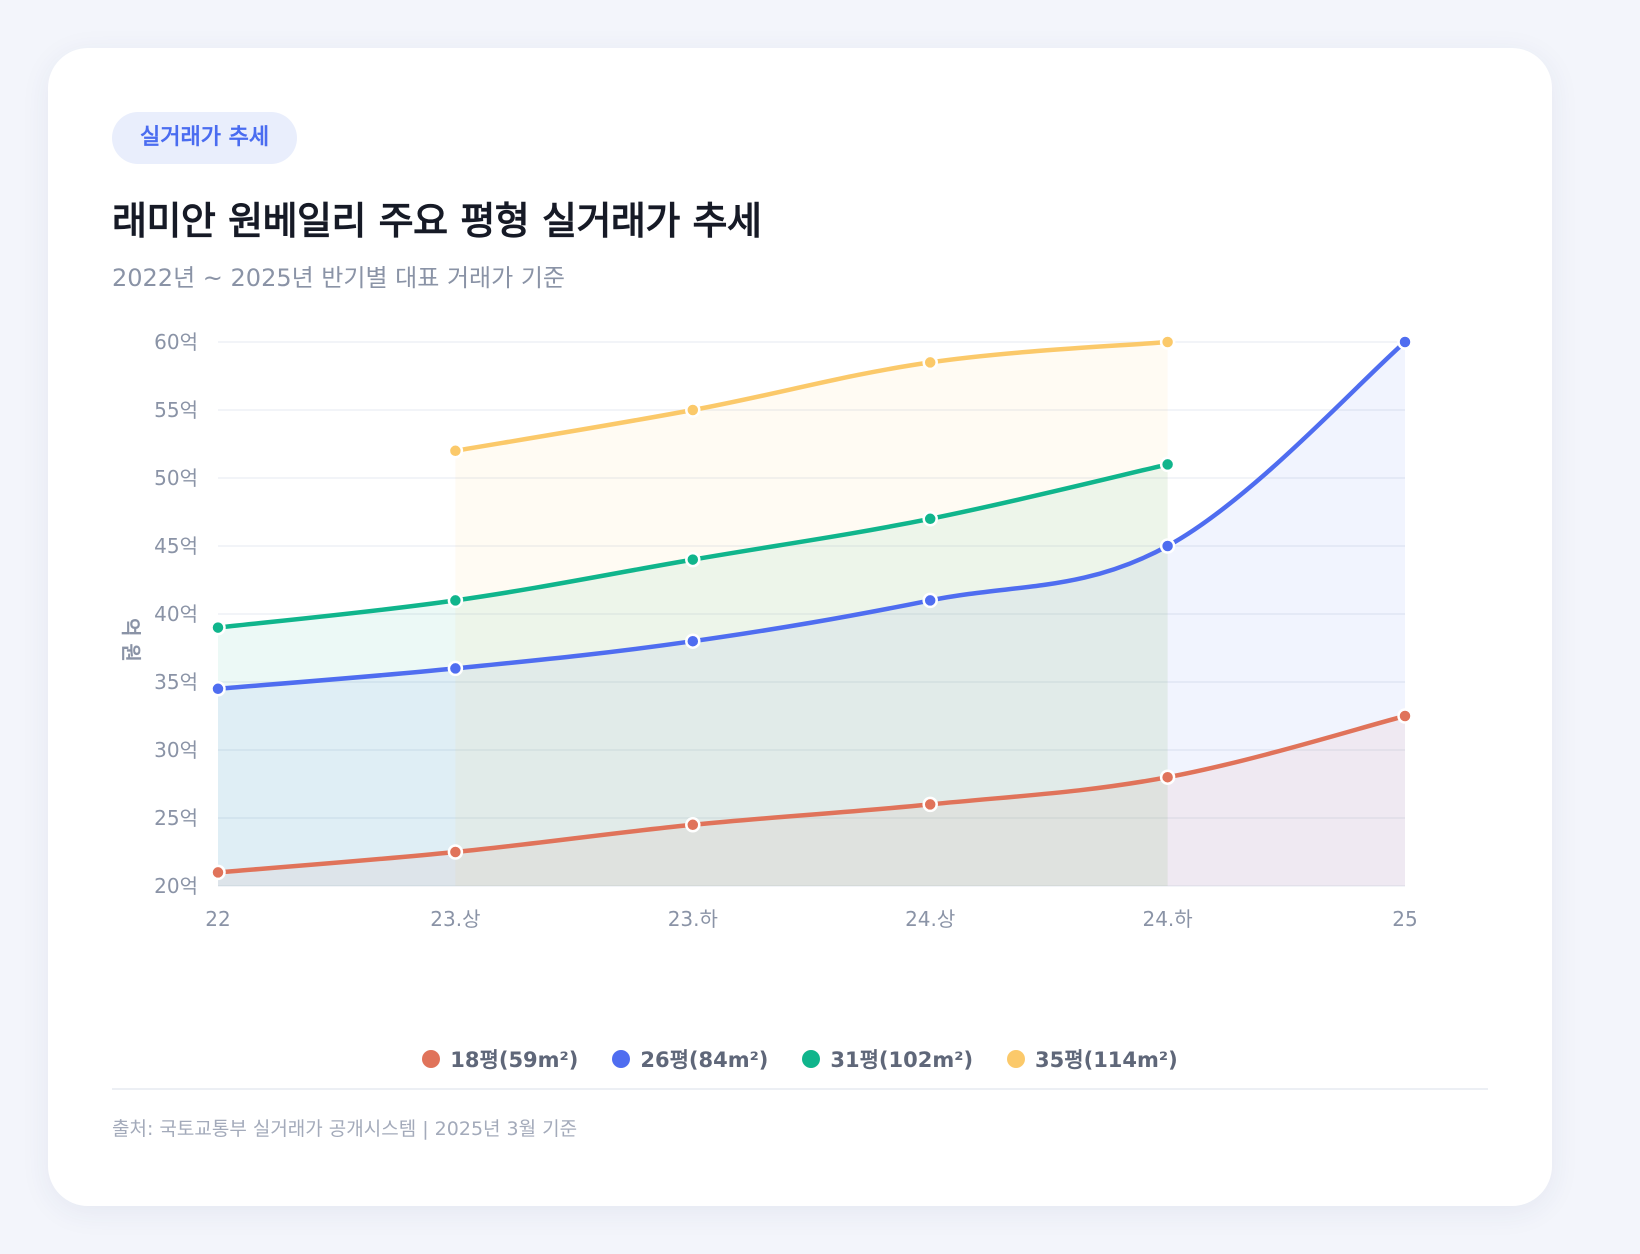  I want to click on legend-item: 31평(102m²), so click(887, 1059).